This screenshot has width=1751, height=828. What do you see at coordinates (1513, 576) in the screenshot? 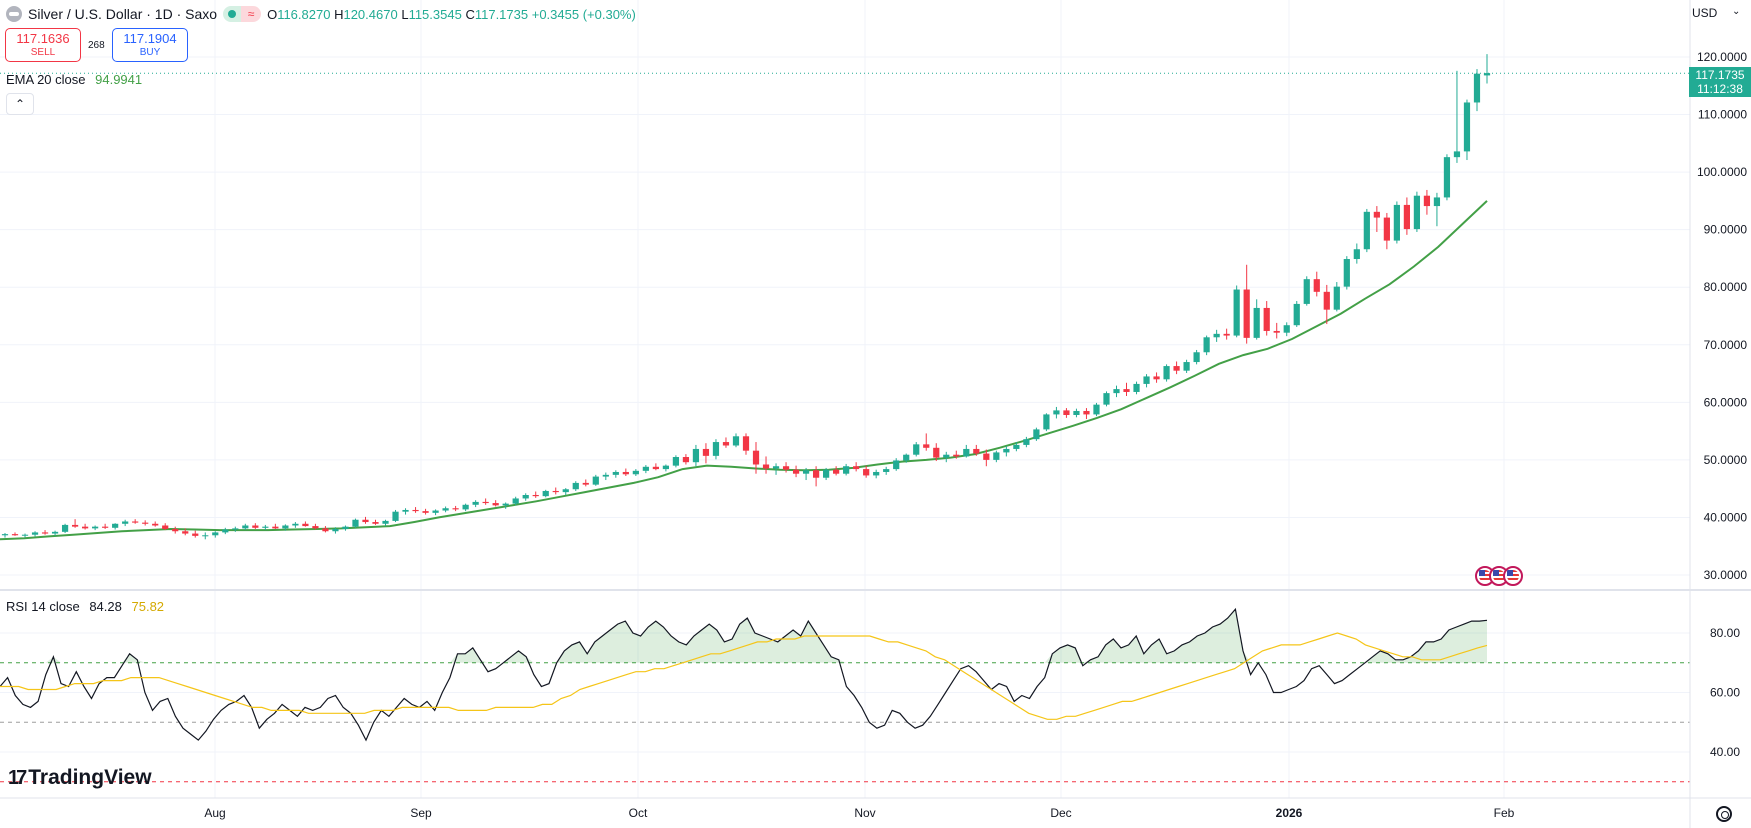
I see `us-flag-event-icon` at bounding box center [1513, 576].